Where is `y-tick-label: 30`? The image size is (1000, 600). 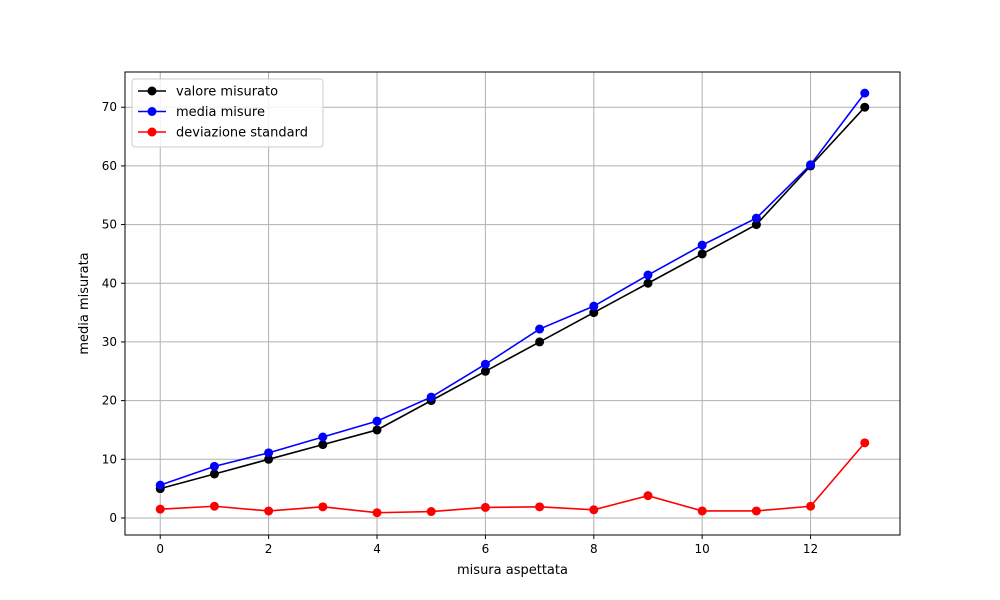 y-tick-label: 30 is located at coordinates (109, 342).